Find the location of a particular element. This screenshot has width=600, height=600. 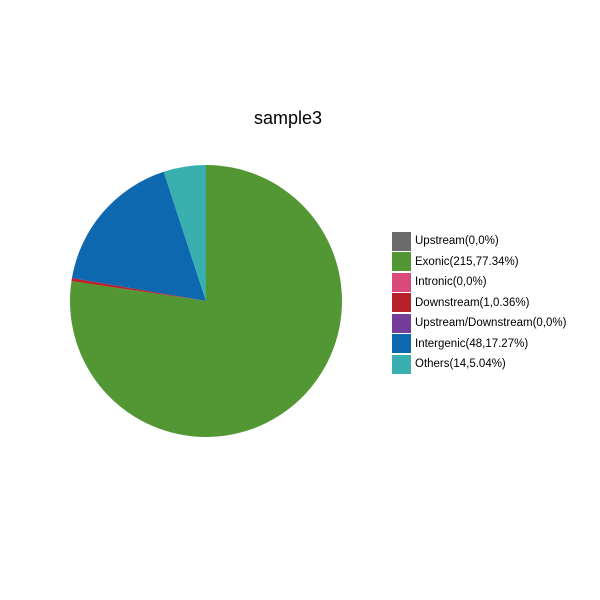

legend-item-downstream: Downstream(1,0.36%) is located at coordinates (479, 303).